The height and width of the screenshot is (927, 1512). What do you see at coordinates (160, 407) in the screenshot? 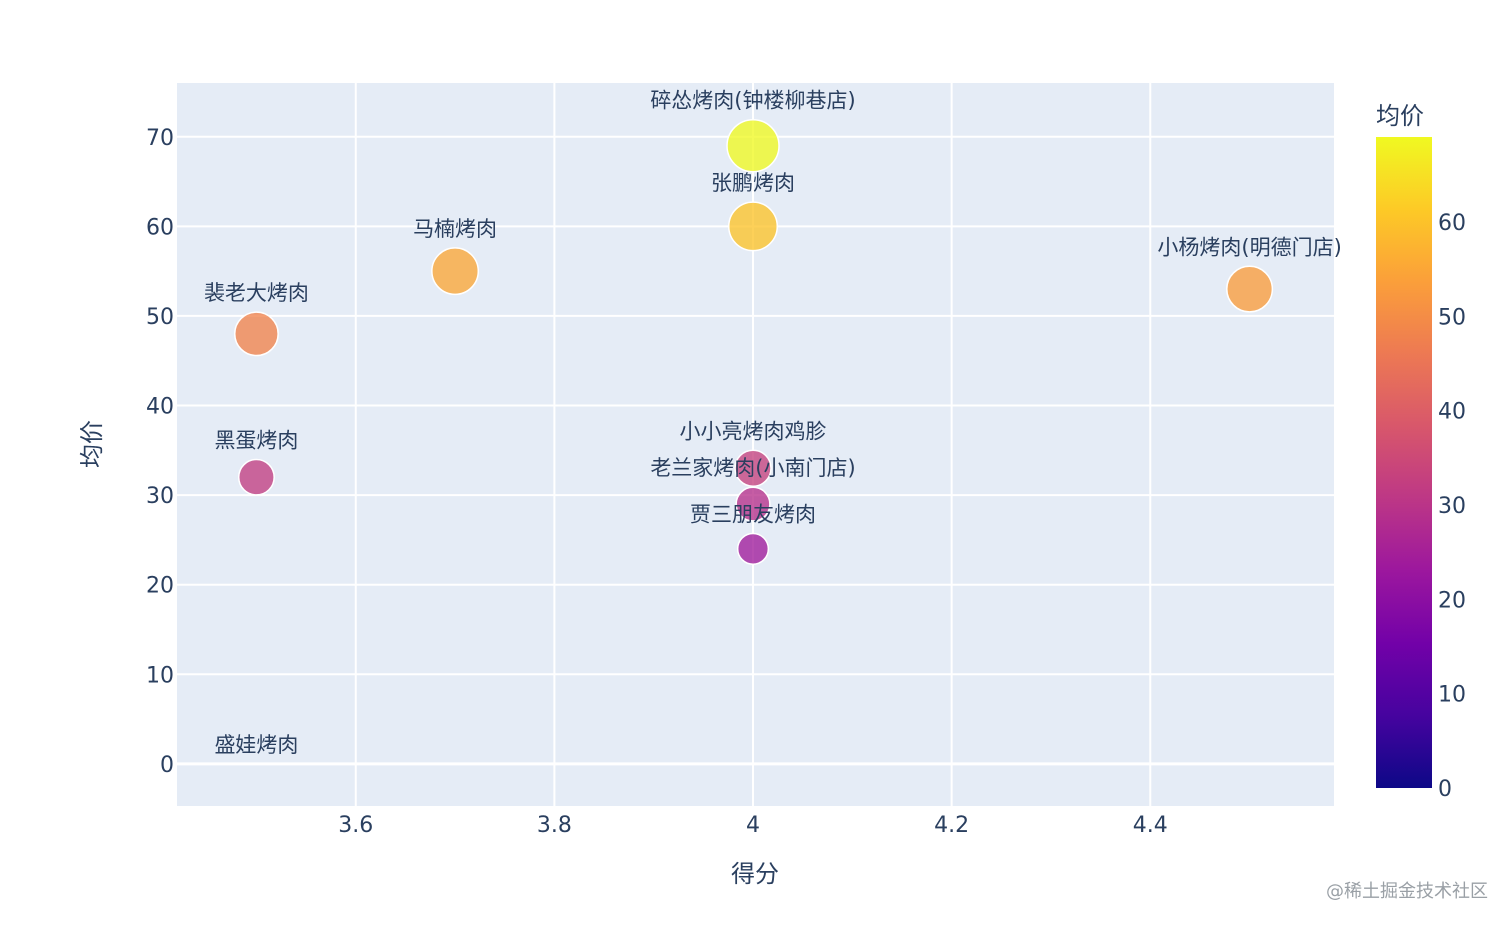
I see `y-tick-label: 40` at bounding box center [160, 407].